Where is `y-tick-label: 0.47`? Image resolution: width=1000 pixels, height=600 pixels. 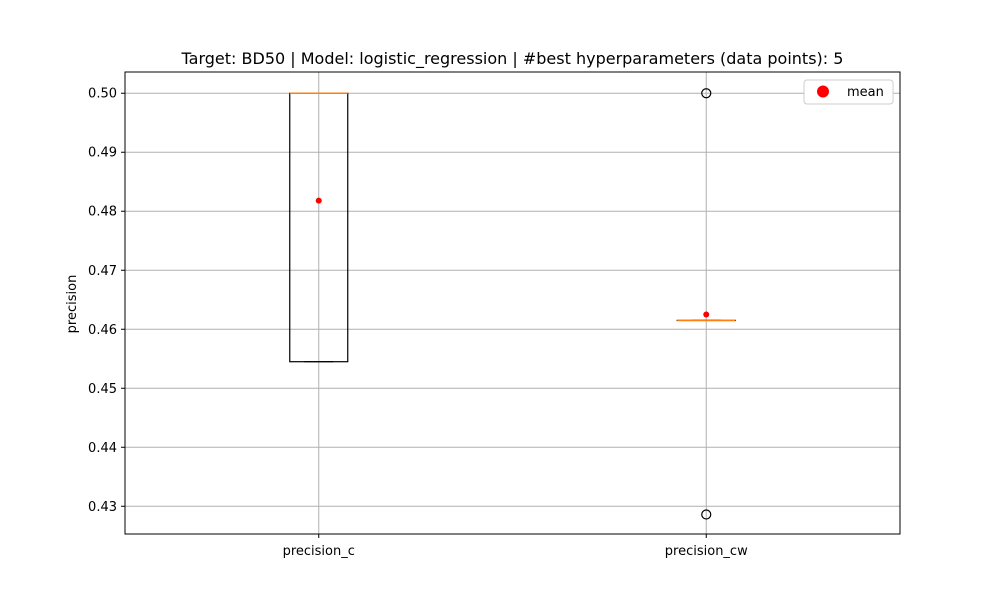
y-tick-label: 0.47 is located at coordinates (102, 271).